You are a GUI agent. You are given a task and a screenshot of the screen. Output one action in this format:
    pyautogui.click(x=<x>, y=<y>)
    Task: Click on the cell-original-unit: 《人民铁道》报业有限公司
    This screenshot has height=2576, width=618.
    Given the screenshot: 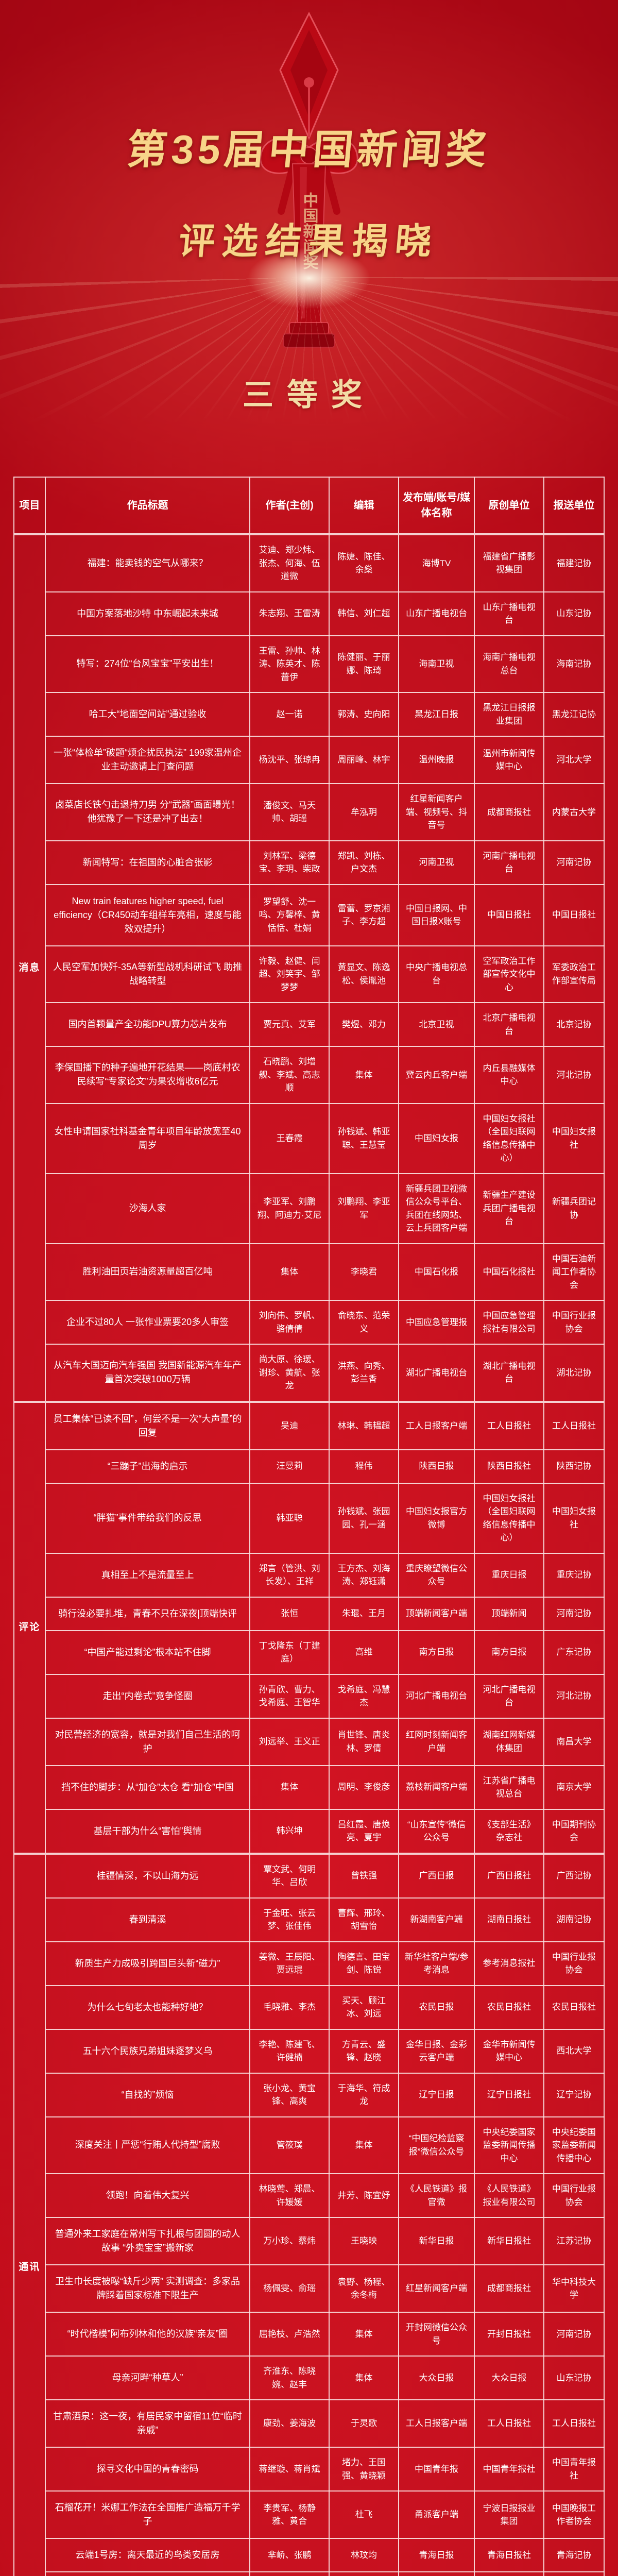 What is the action you would take?
    pyautogui.click(x=509, y=2195)
    